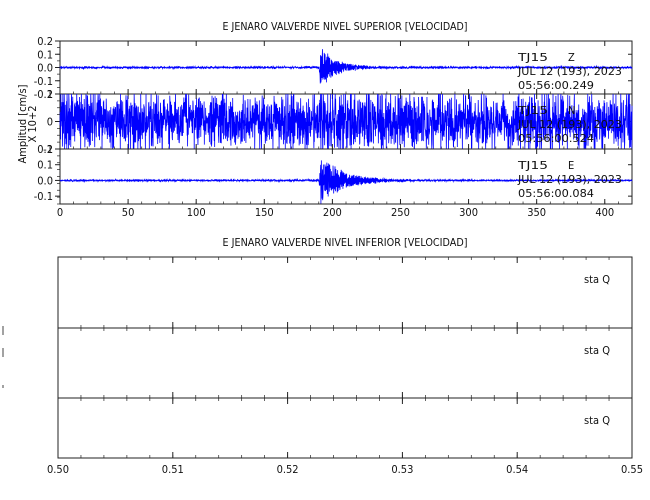  I want to click on time-label: 05:56:00.084, so click(556, 193).